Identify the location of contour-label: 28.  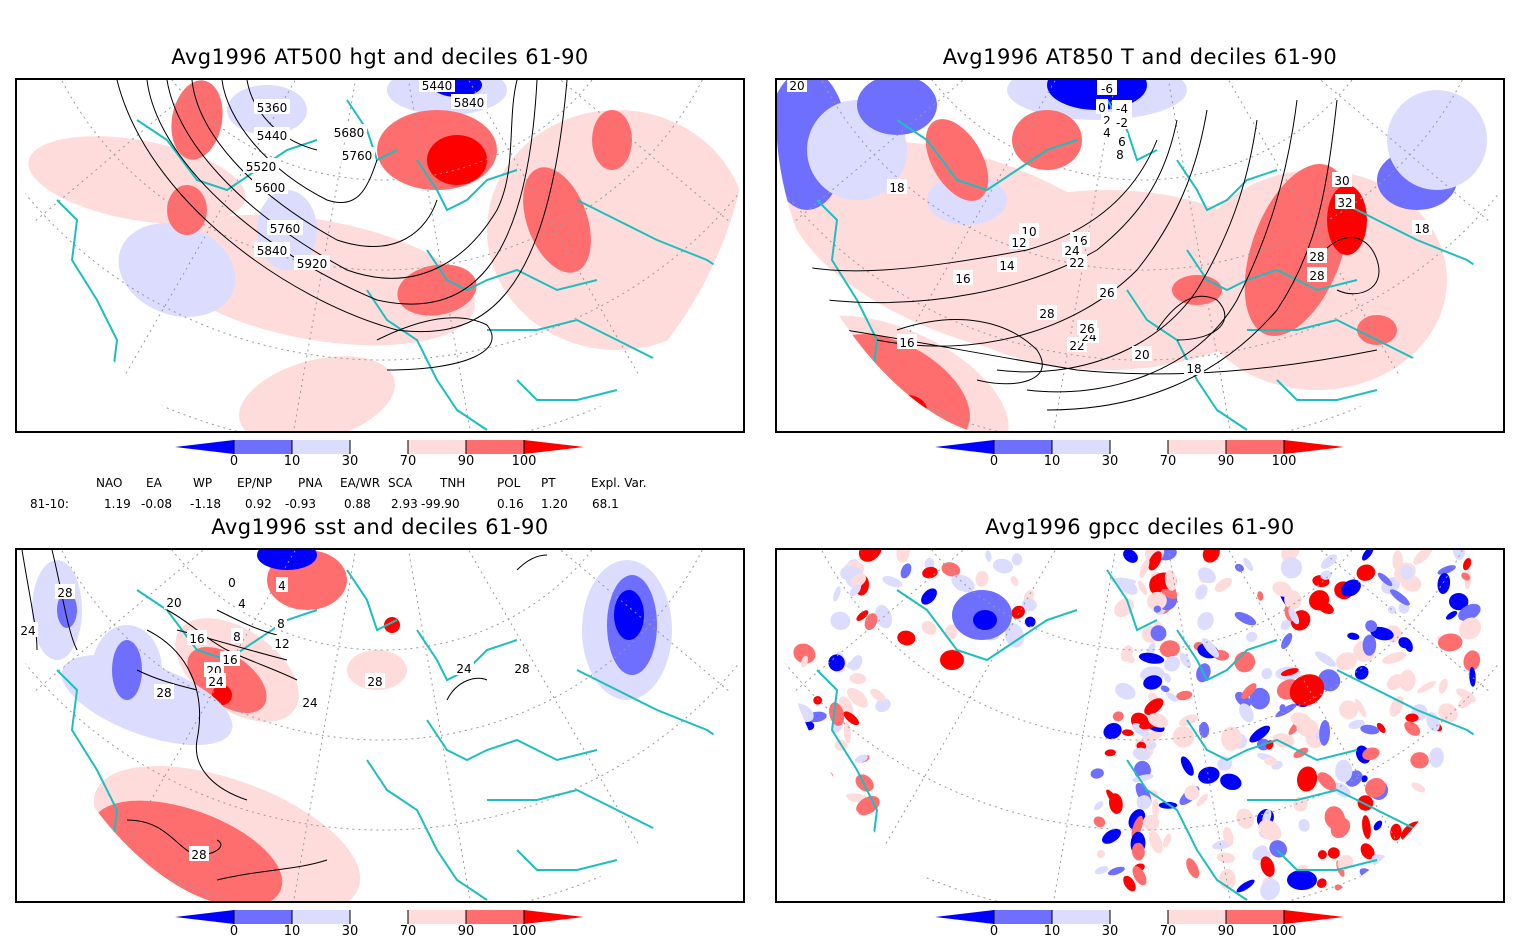
(374, 682).